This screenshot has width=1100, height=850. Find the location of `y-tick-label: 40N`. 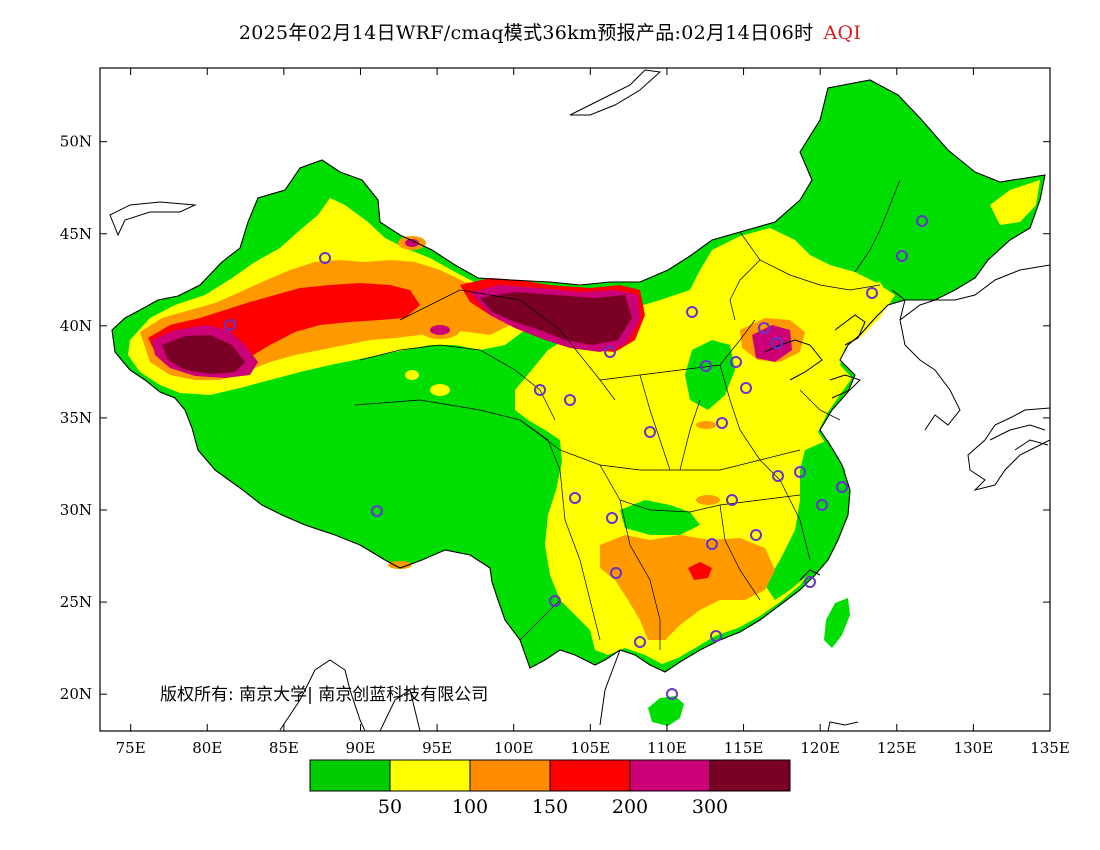

y-tick-label: 40N is located at coordinates (76, 326).